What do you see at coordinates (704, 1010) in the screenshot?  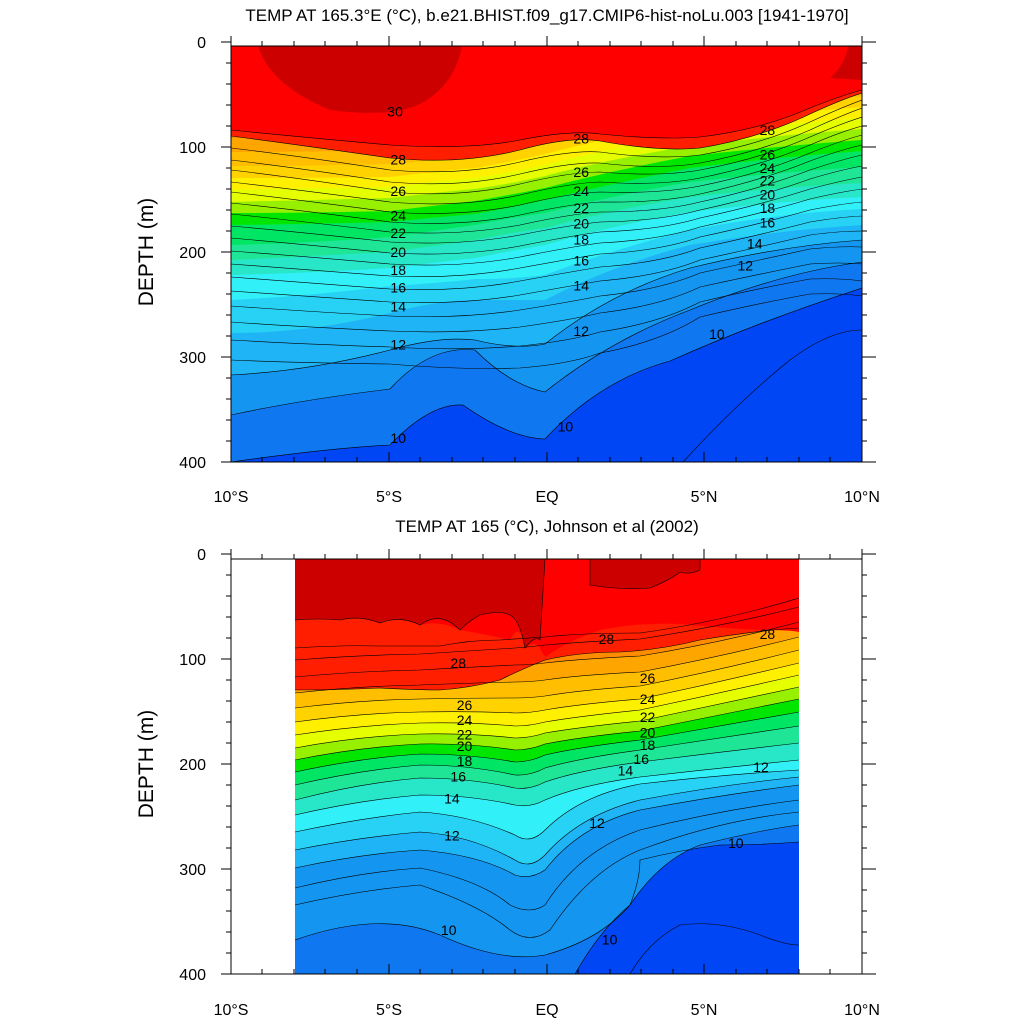 I see `x-tick-label: 5°N` at bounding box center [704, 1010].